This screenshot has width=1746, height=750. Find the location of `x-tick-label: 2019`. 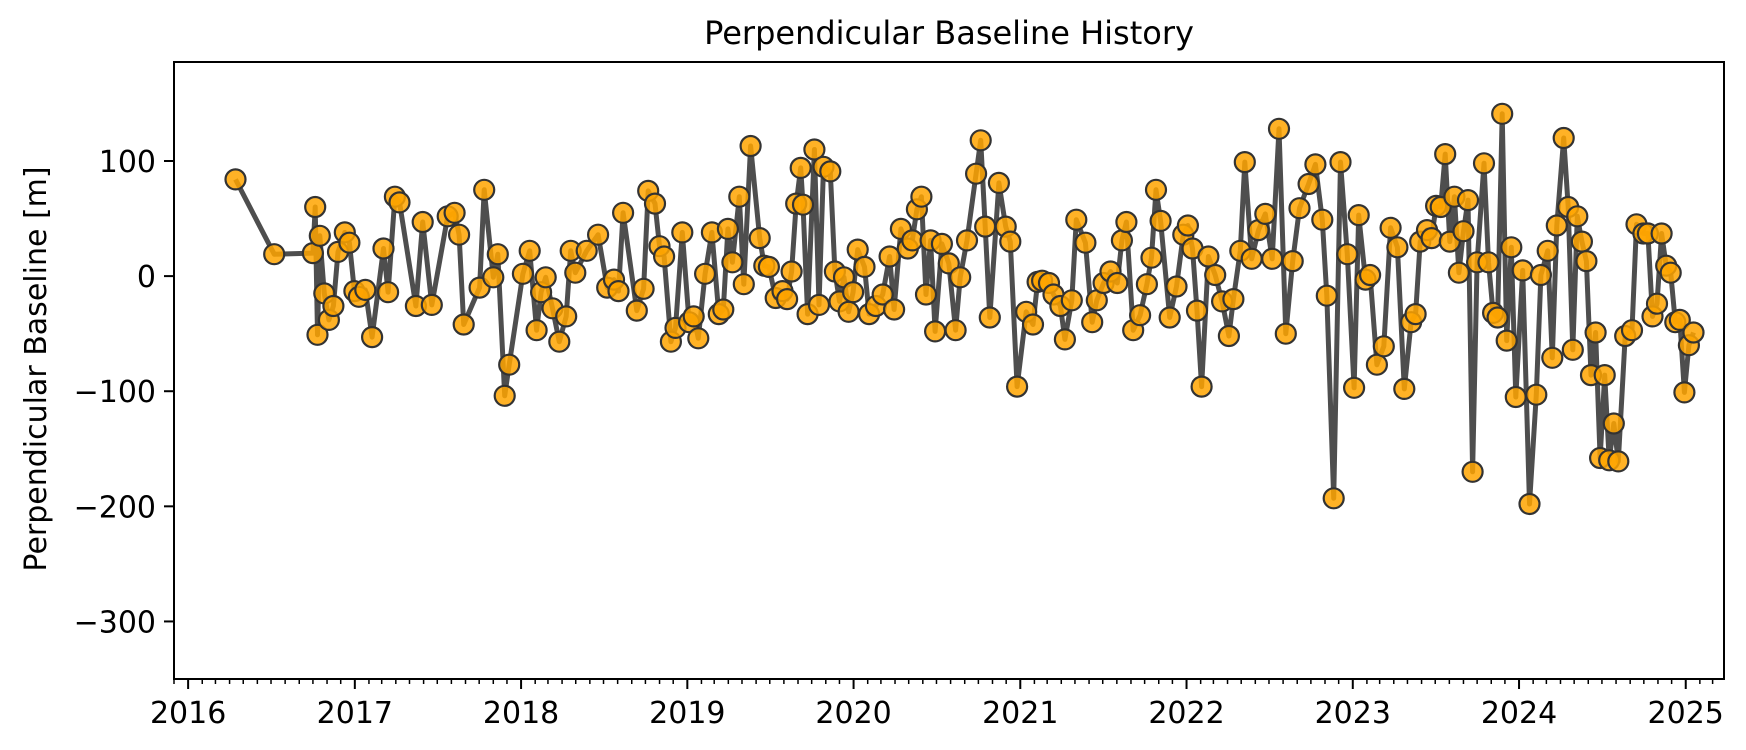

x-tick-label: 2019 is located at coordinates (687, 713).